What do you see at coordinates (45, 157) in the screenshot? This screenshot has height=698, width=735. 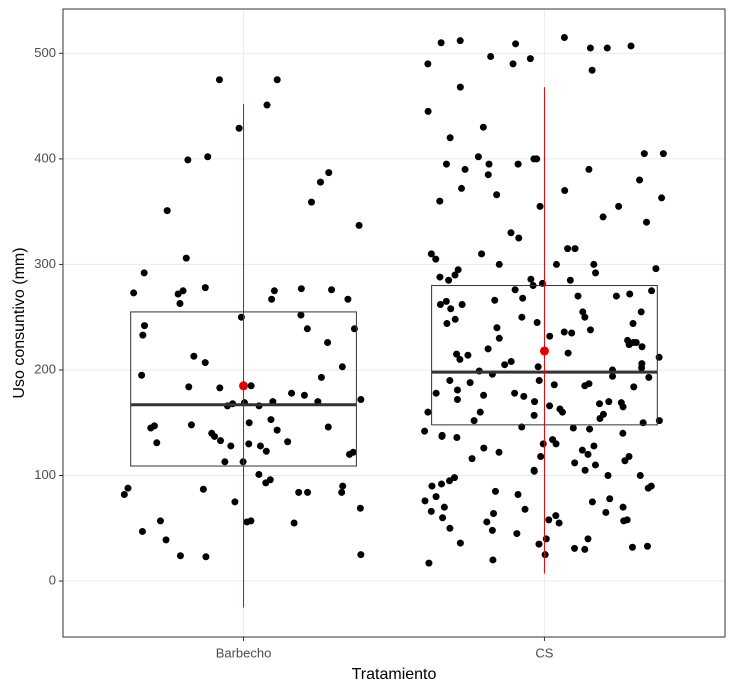 I see `y-tick-label: 400` at bounding box center [45, 157].